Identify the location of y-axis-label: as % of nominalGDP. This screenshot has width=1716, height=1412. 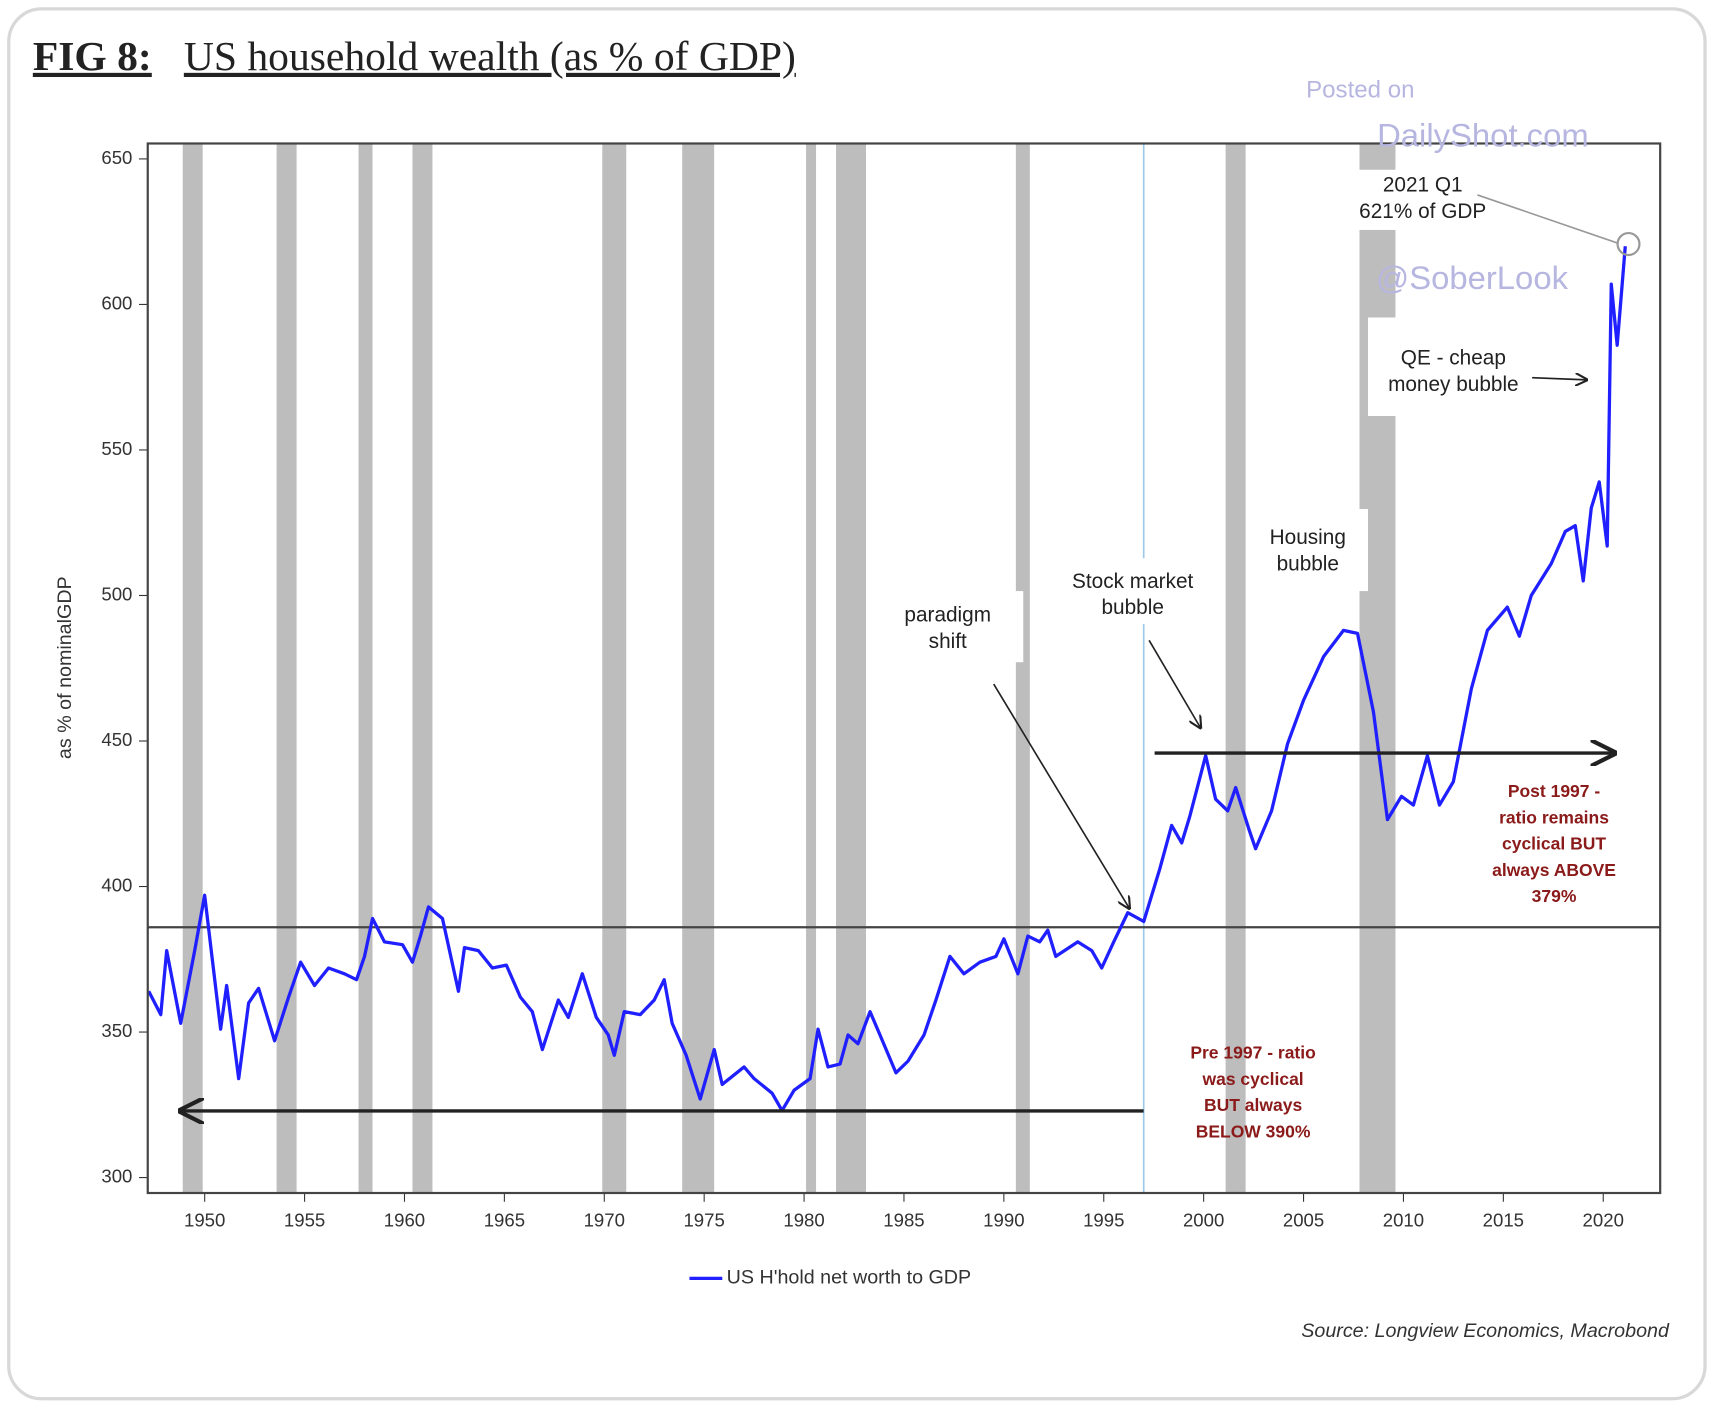
(65, 667).